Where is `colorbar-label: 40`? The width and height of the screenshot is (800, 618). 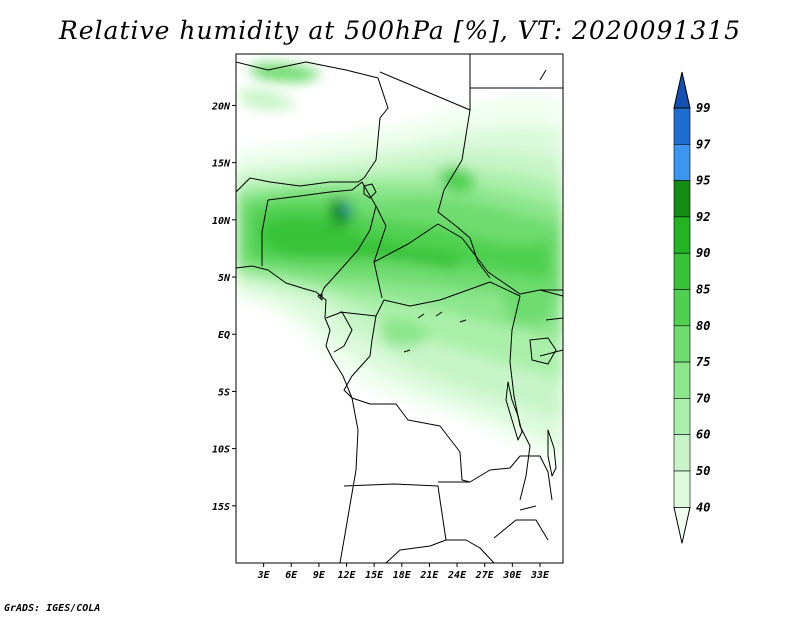
colorbar-label: 40 is located at coordinates (703, 507).